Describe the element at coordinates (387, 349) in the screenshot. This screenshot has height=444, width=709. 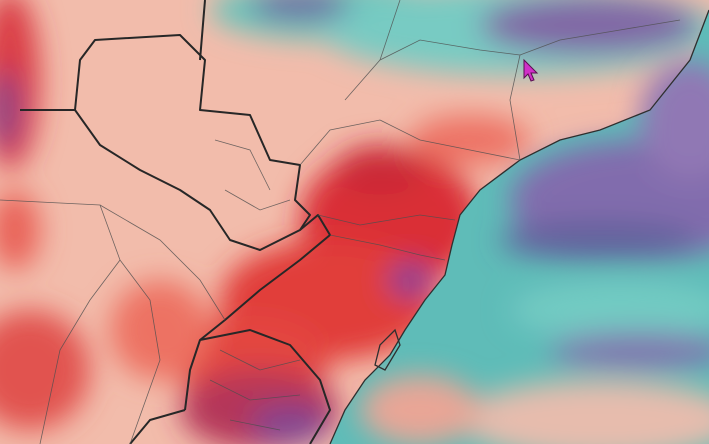
I see `lagoon` at that location.